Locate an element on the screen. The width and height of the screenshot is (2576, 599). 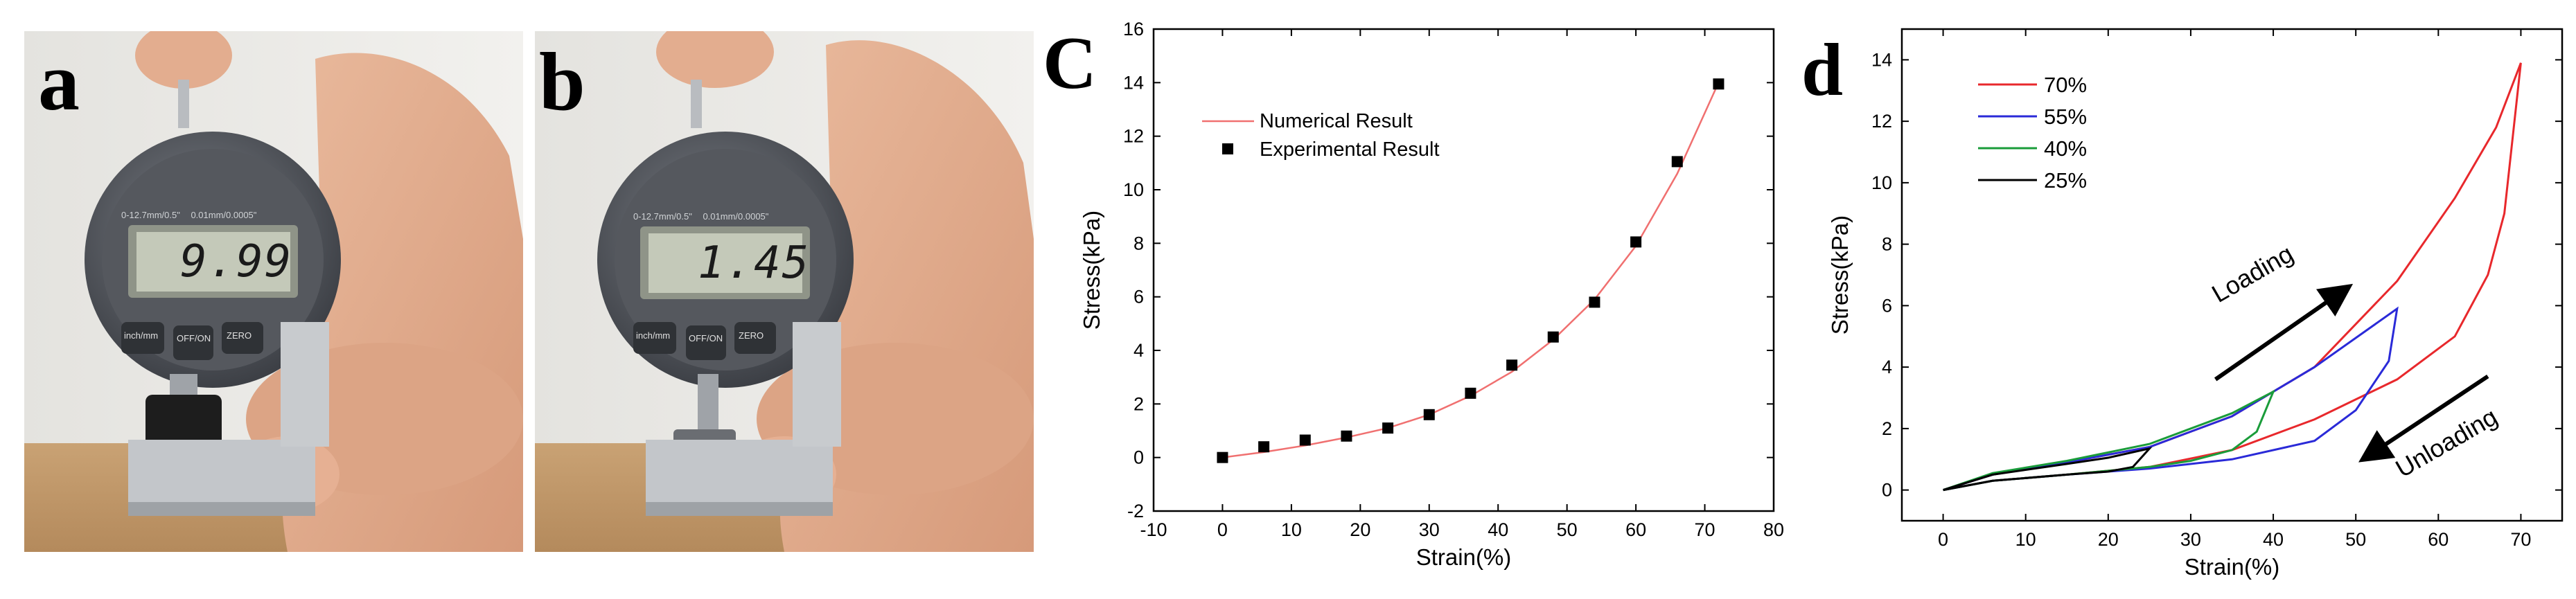
chart-d-x-axis-label: Strain(%) is located at coordinates (2232, 567).